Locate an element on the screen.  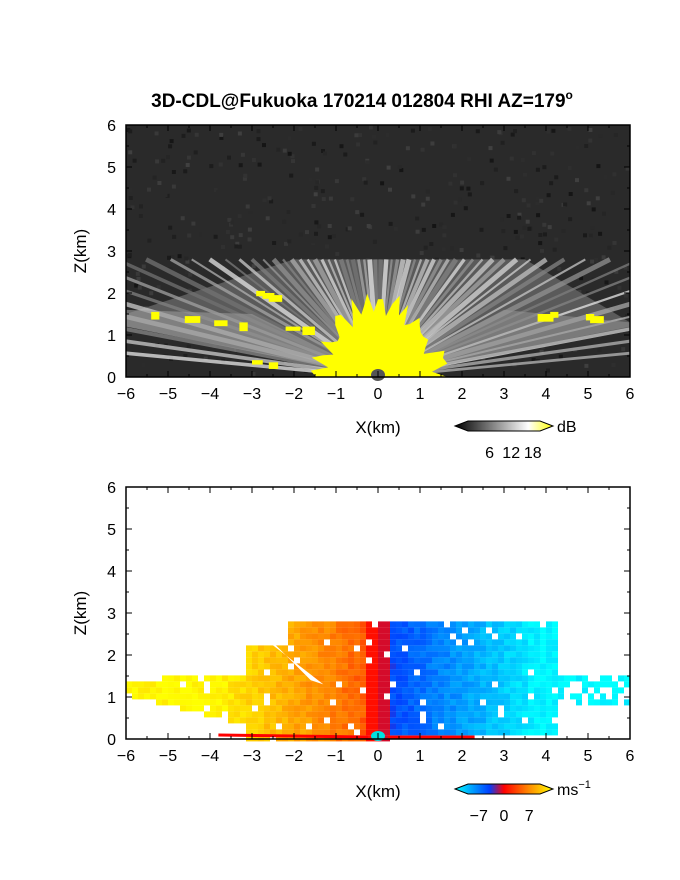
x-tick-label: 0 is located at coordinates (378, 394).